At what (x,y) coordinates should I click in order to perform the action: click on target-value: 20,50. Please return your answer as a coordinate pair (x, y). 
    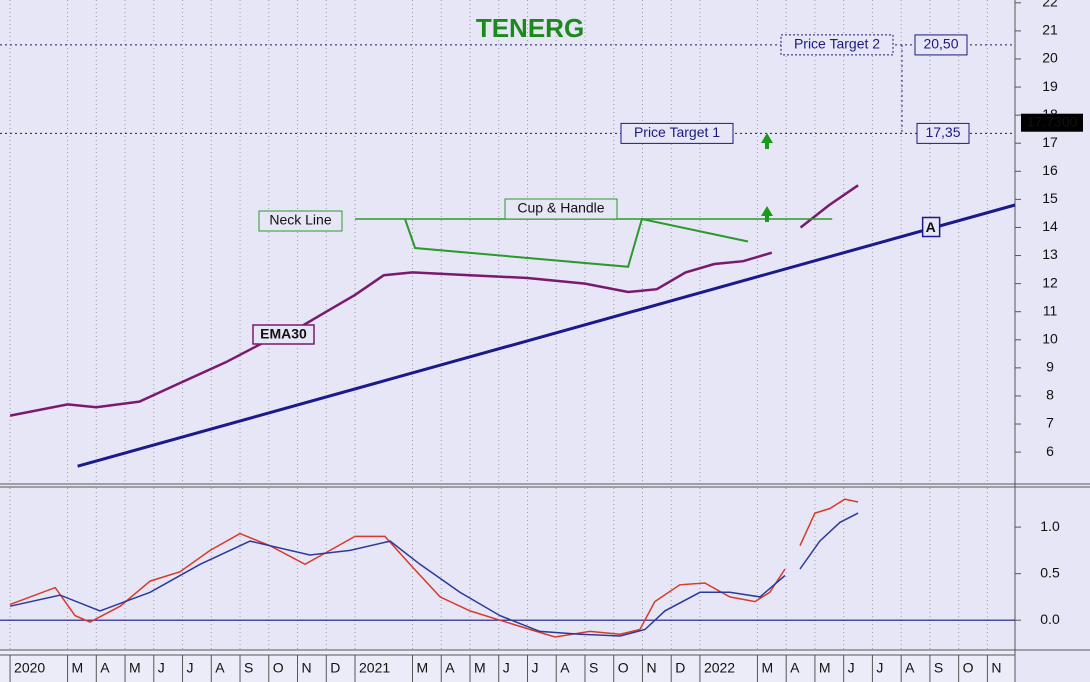
    Looking at the image, I should click on (940, 44).